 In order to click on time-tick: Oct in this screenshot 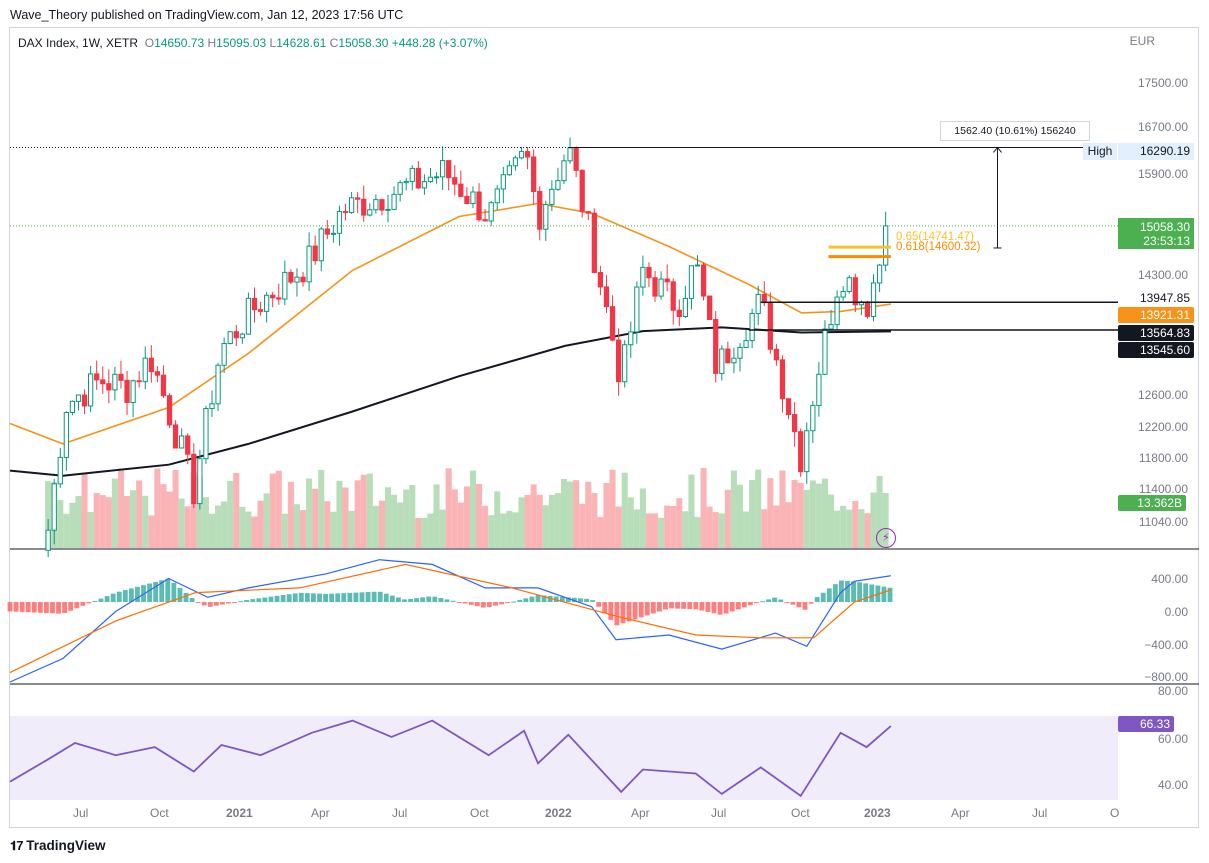, I will do `click(479, 813)`.